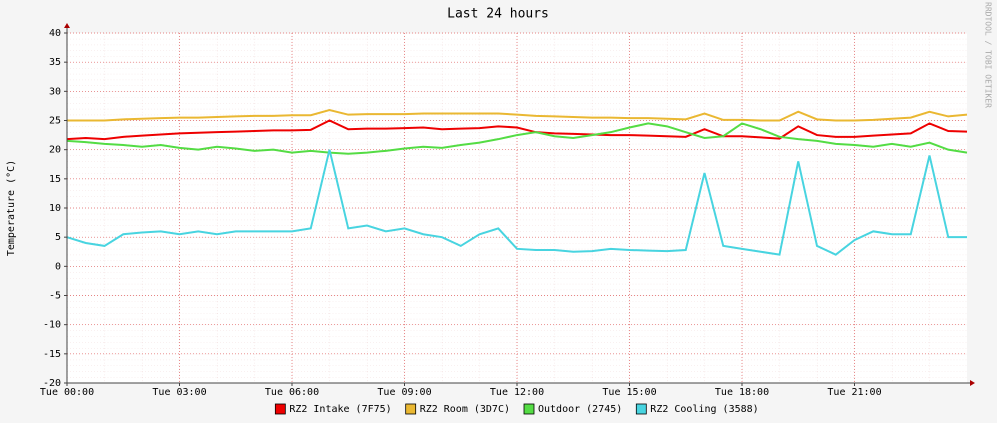  I want to click on x-arrow, so click(972, 383).